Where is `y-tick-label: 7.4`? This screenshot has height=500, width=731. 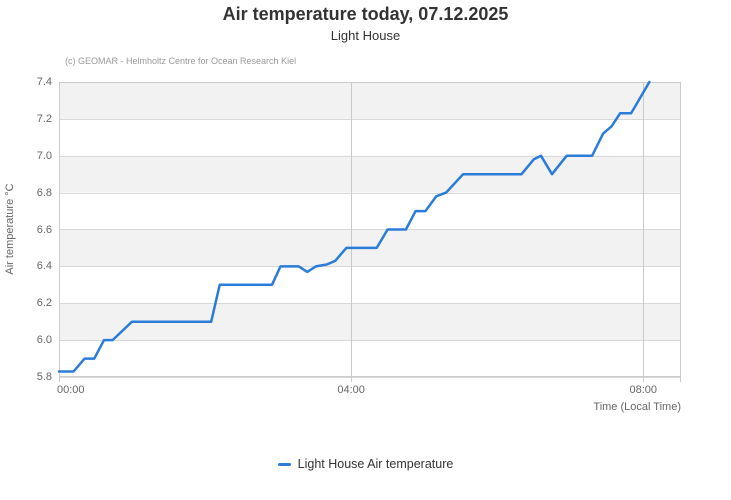 y-tick-label: 7.4 is located at coordinates (44, 82).